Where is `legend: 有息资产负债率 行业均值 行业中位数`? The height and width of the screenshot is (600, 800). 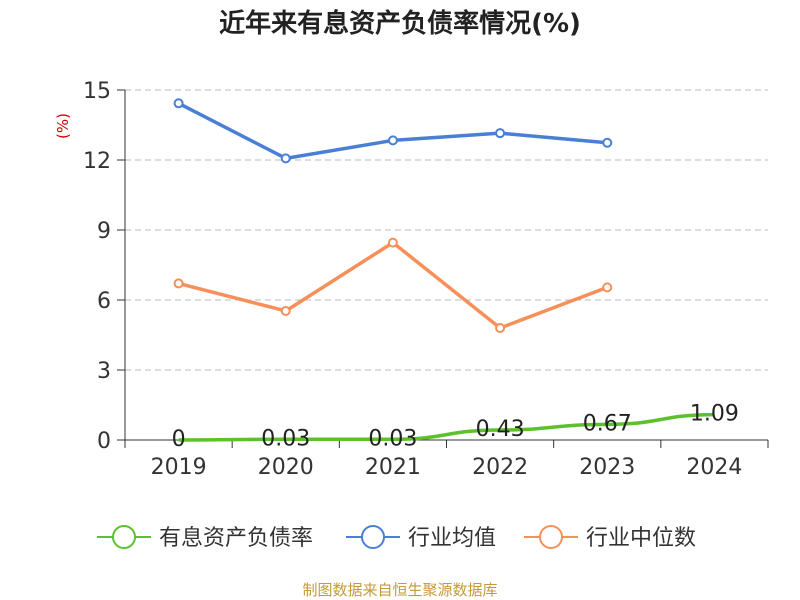 legend: 有息资产负债率 行业均值 行业中位数 is located at coordinates (396, 538).